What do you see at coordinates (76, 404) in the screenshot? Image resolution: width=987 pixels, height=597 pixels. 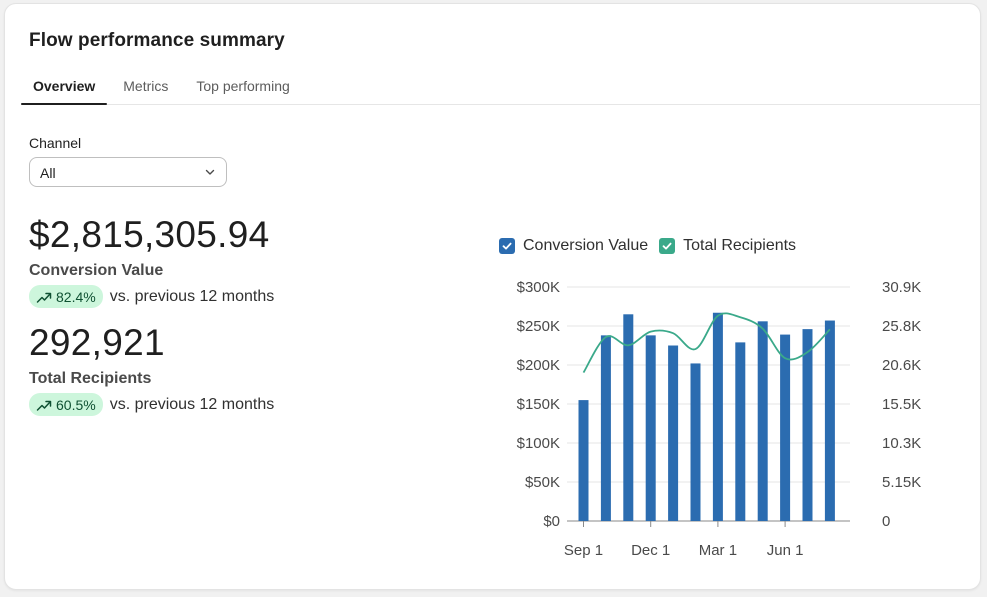 I see `delta-percent: 60.5%` at bounding box center [76, 404].